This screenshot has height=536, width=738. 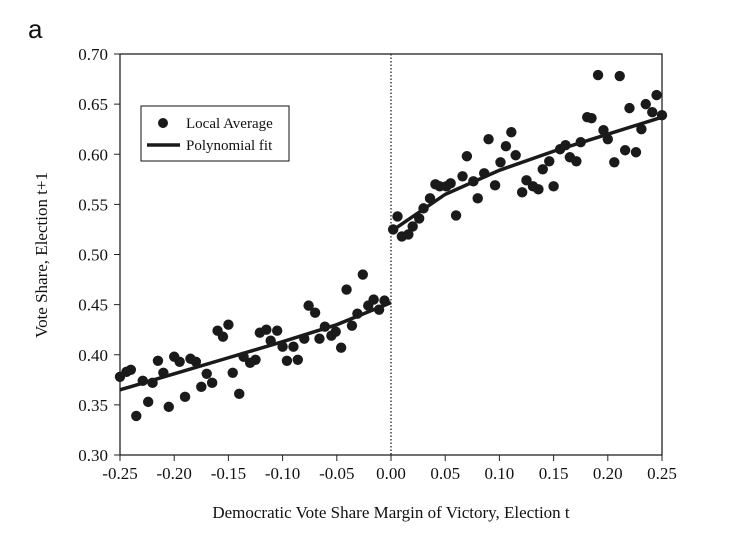 I want to click on y-tick-label: 0.60, so click(x=93, y=154).